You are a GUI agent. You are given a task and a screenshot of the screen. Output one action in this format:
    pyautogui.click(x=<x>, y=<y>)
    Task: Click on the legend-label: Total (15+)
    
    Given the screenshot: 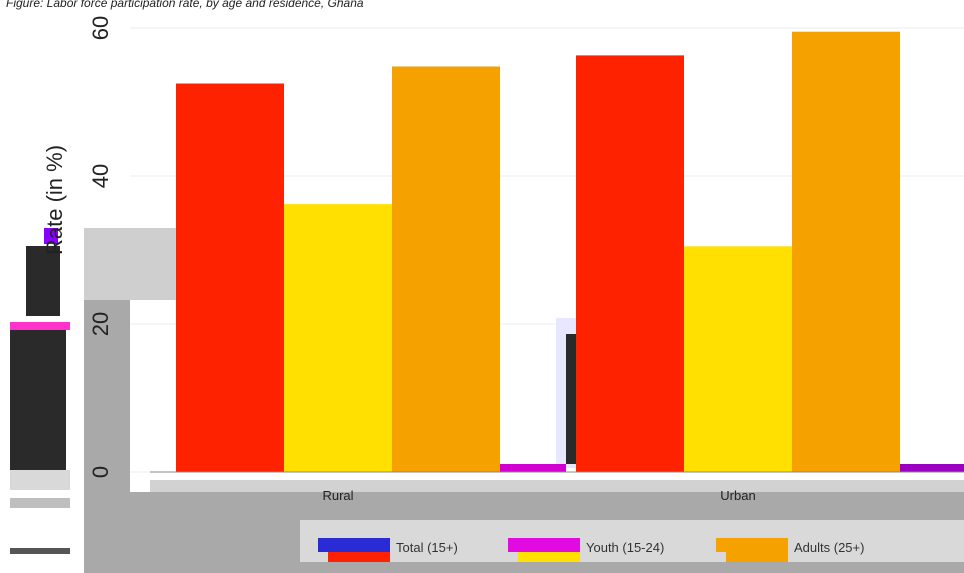 What is the action you would take?
    pyautogui.click(x=427, y=547)
    